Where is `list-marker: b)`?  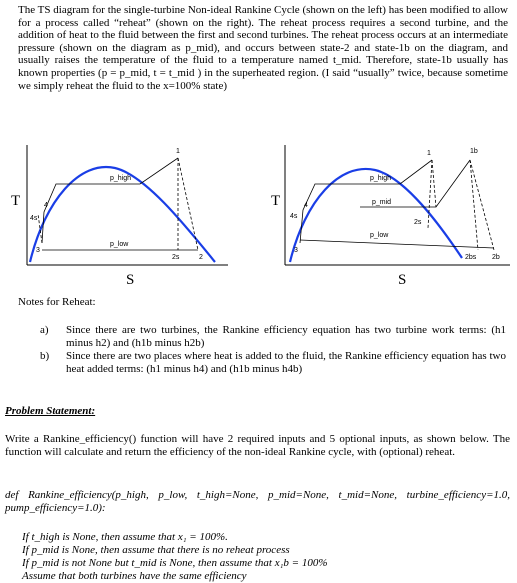 list-marker: b) is located at coordinates (45, 356).